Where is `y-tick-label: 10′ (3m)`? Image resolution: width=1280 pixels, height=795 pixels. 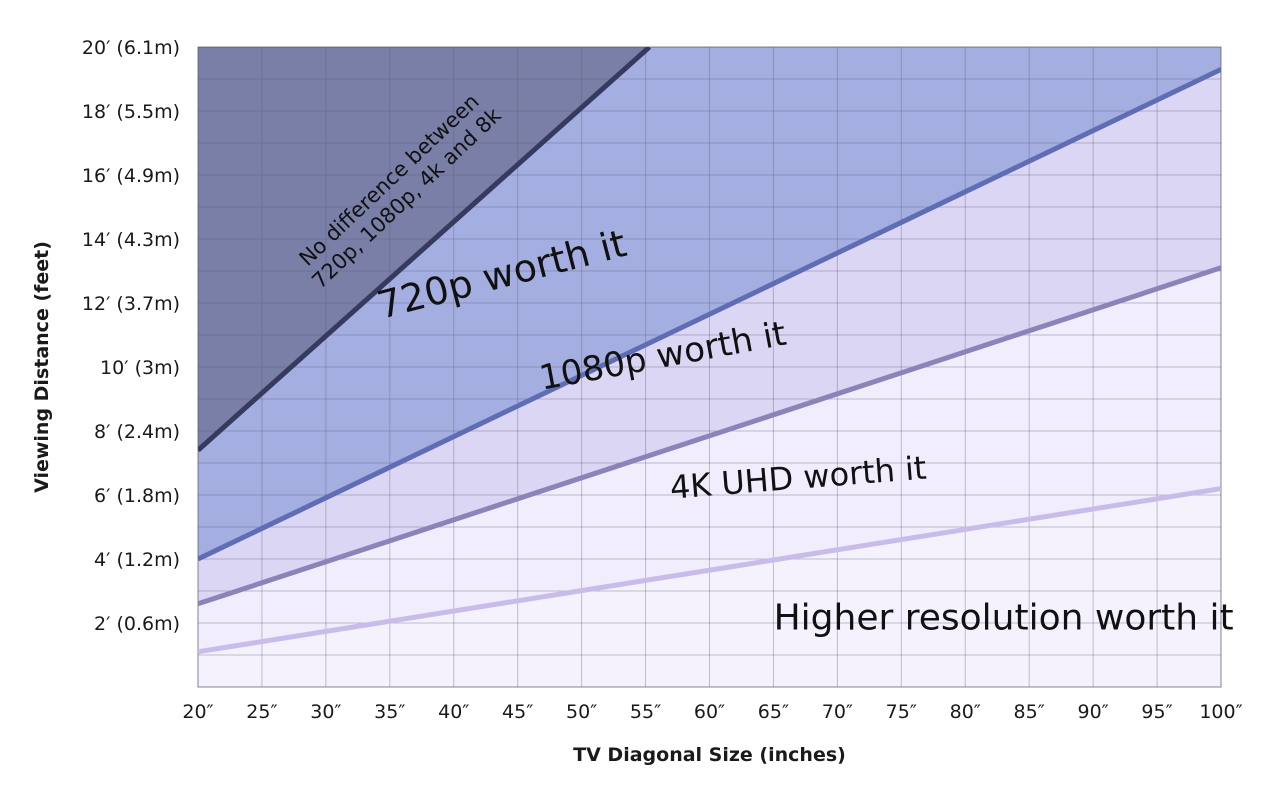 y-tick-label: 10′ (3m) is located at coordinates (140, 368).